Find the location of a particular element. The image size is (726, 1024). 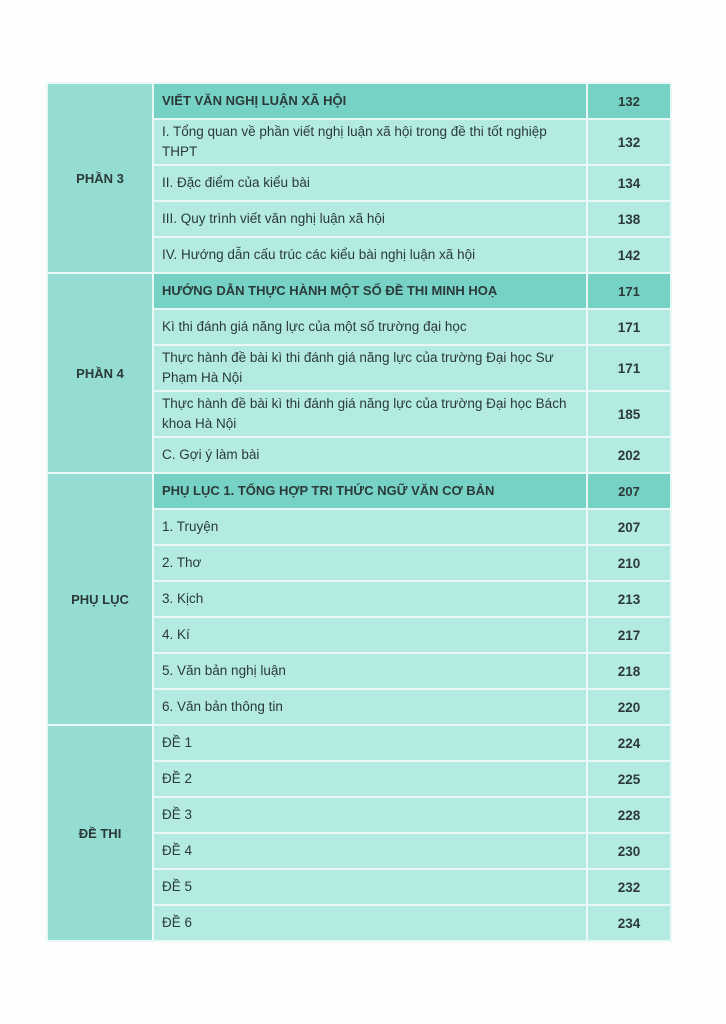

section-label: PHỤ LỤC is located at coordinates (100, 599).